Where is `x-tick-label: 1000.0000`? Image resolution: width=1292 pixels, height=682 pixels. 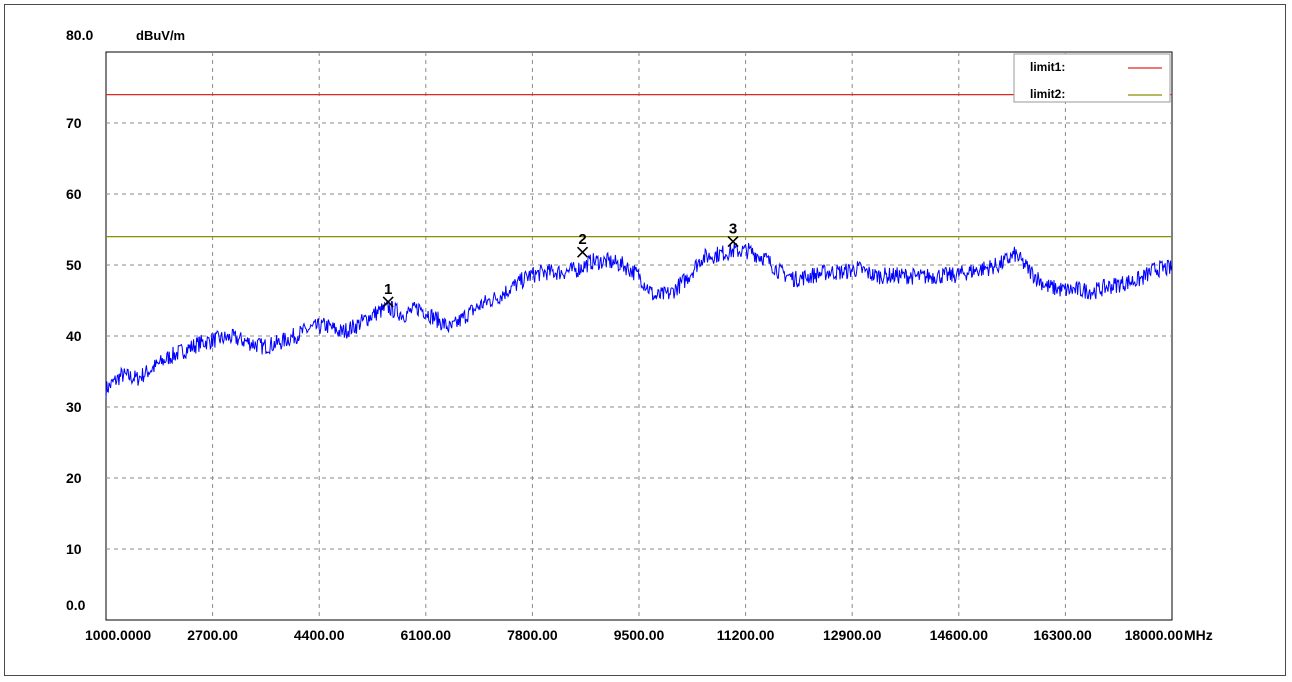 x-tick-label: 1000.0000 is located at coordinates (118, 635).